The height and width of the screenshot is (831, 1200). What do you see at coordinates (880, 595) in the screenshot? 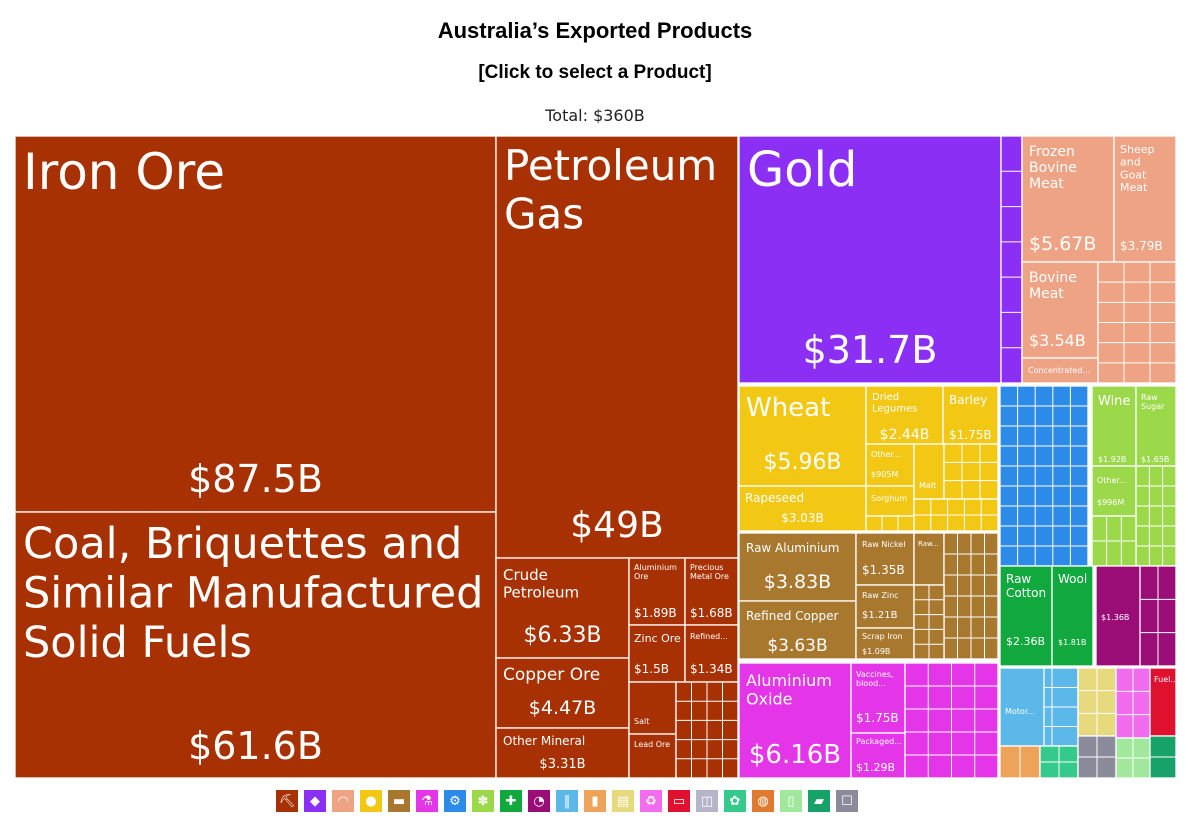
I see `product-name-label: Raw Zinc` at bounding box center [880, 595].